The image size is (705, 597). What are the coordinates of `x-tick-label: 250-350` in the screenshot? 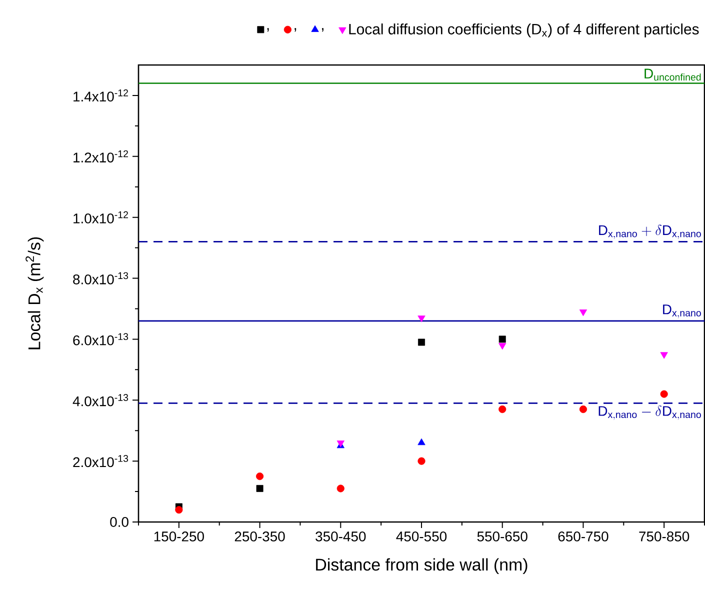 It's located at (259, 537).